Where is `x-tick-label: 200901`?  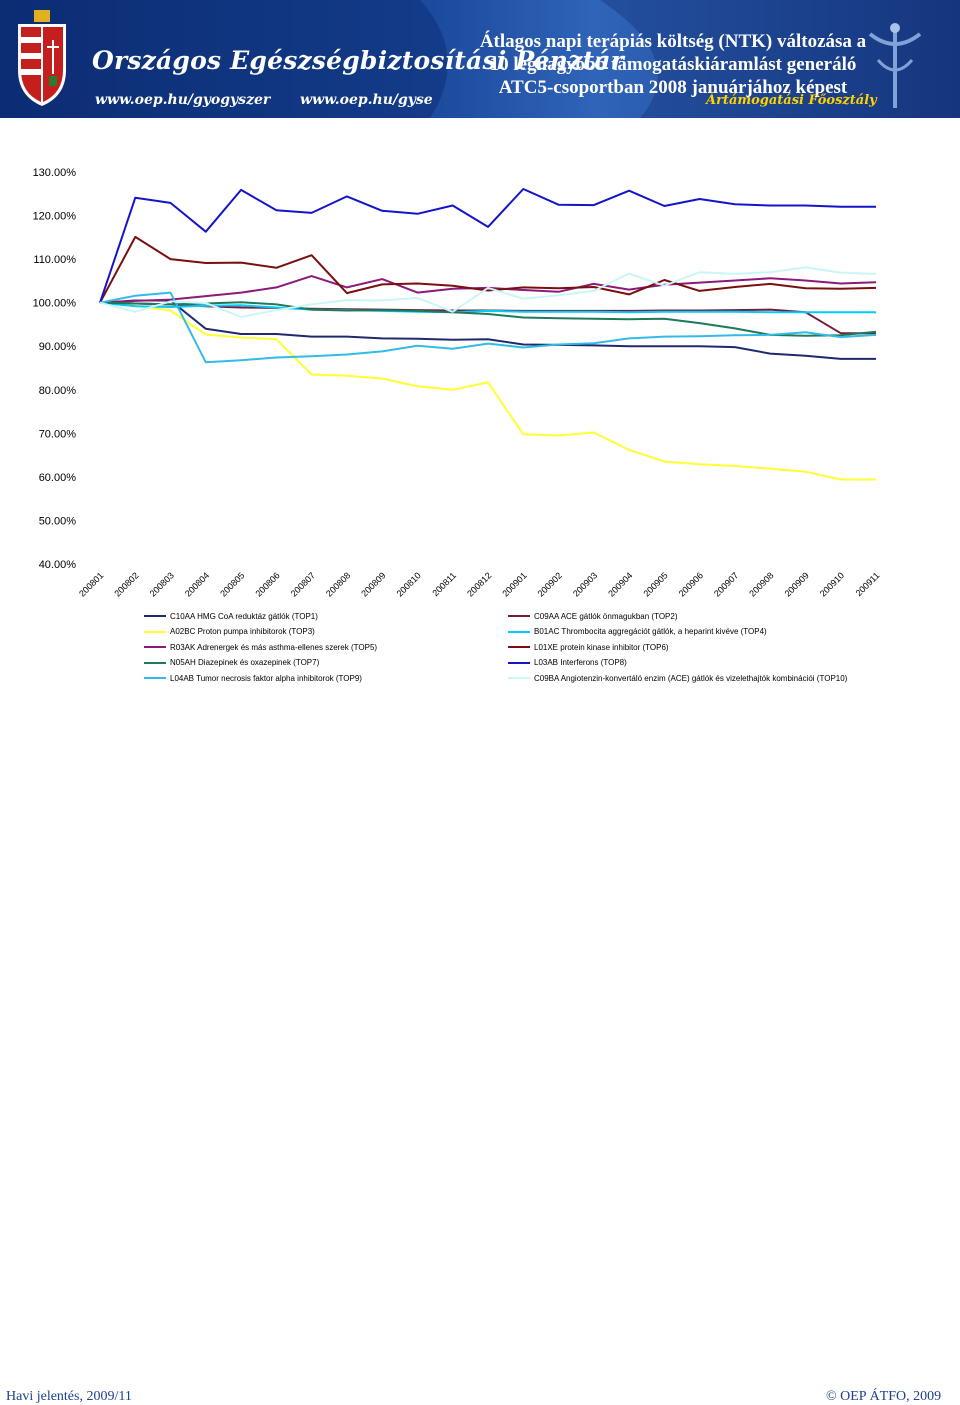 x-tick-label: 200901 is located at coordinates (514, 584).